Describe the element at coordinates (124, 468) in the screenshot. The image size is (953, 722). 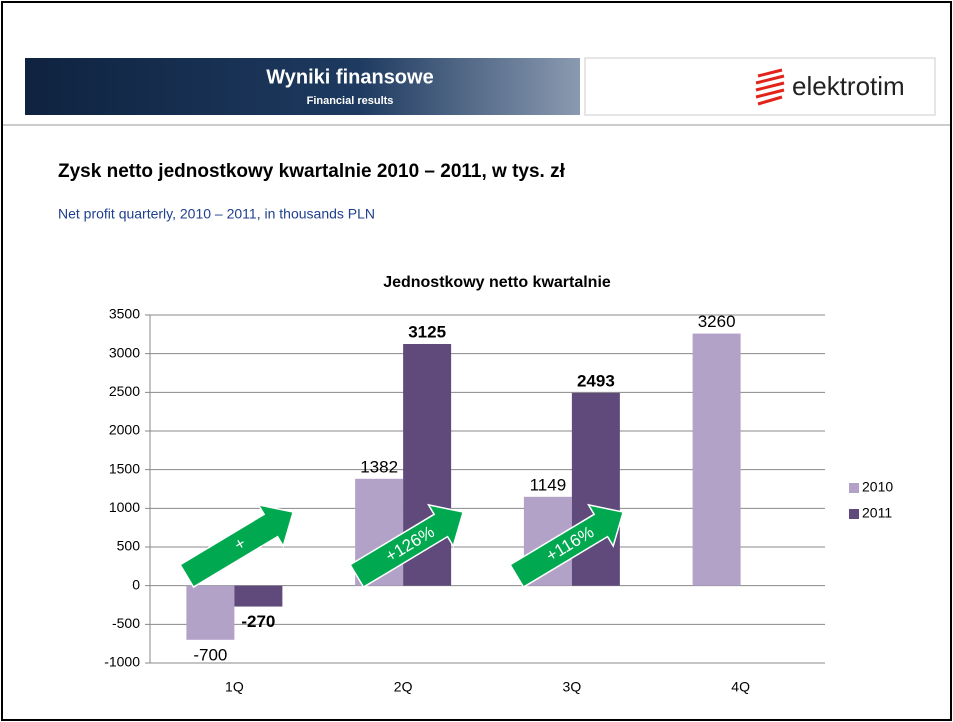
I see `y-tick-label: 1500` at that location.